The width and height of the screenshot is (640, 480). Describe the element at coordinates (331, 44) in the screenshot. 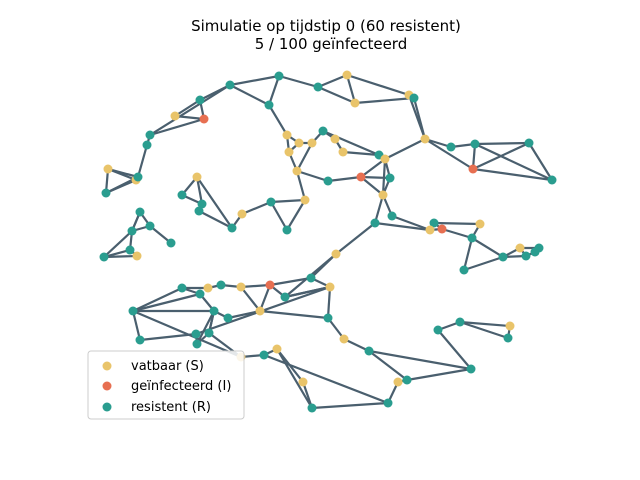

I see `title-line-2: 5 / 100 geïnfecteerd` at that location.